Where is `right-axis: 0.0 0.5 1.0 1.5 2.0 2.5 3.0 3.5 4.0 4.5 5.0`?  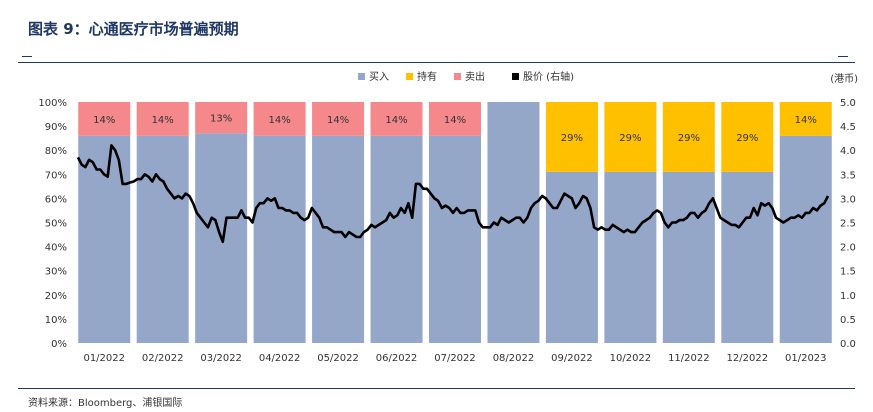 right-axis: 0.0 0.5 1.0 1.5 2.0 2.5 3.0 3.5 4.0 4.5 5.0 is located at coordinates (848, 224).